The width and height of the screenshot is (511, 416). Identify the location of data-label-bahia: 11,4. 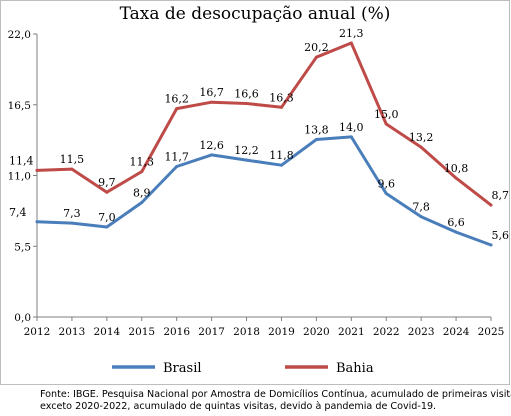
(21, 160).